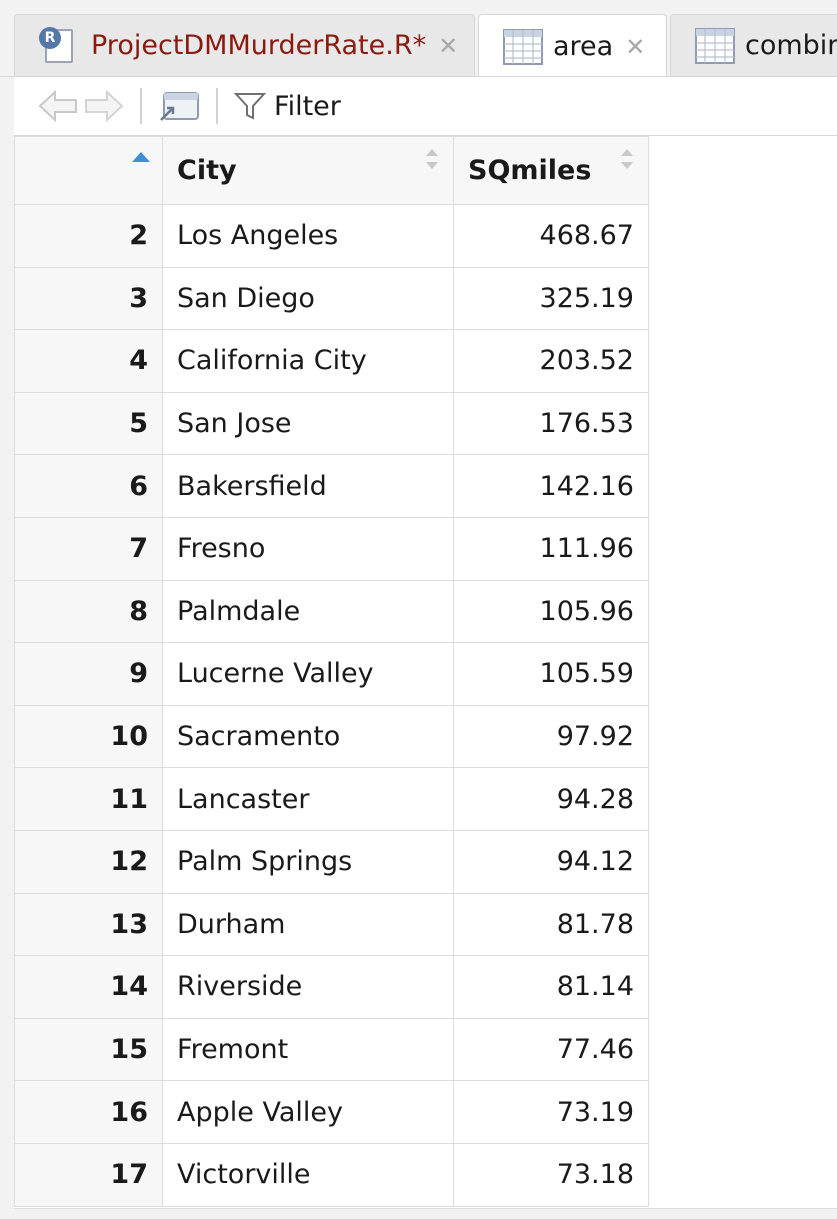 The height and width of the screenshot is (1219, 837). I want to click on city-cell: Durham, so click(308, 924).